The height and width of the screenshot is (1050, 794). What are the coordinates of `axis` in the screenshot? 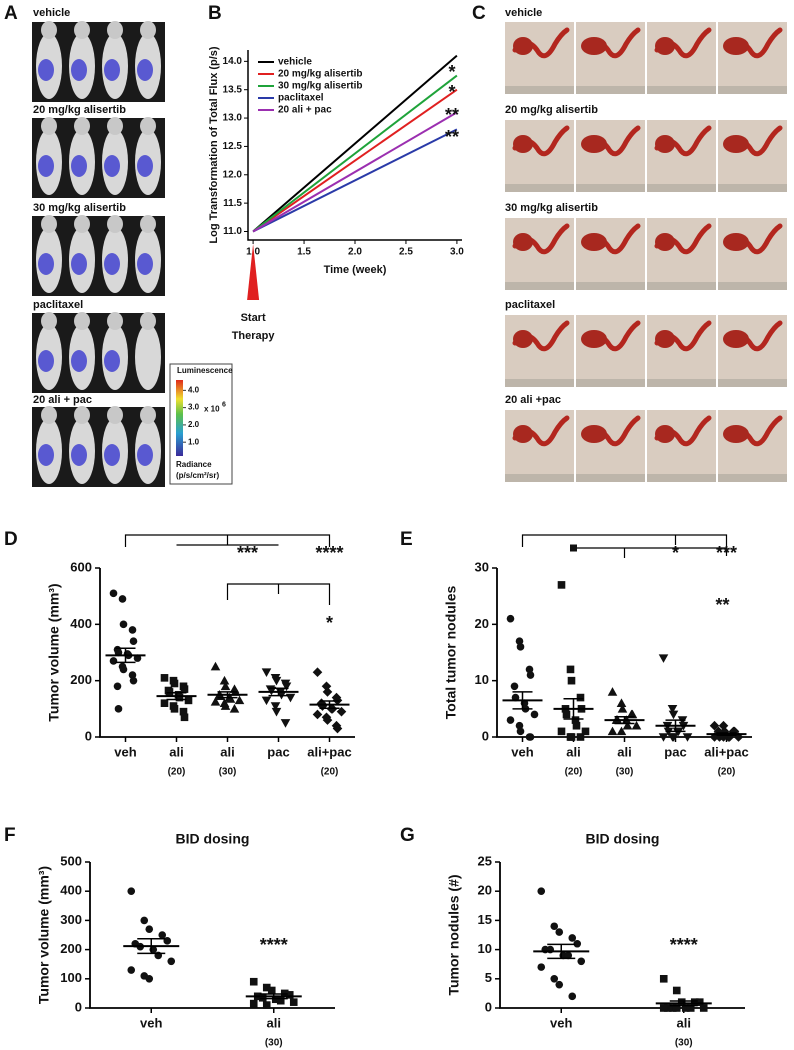 It's located at (622, 935).